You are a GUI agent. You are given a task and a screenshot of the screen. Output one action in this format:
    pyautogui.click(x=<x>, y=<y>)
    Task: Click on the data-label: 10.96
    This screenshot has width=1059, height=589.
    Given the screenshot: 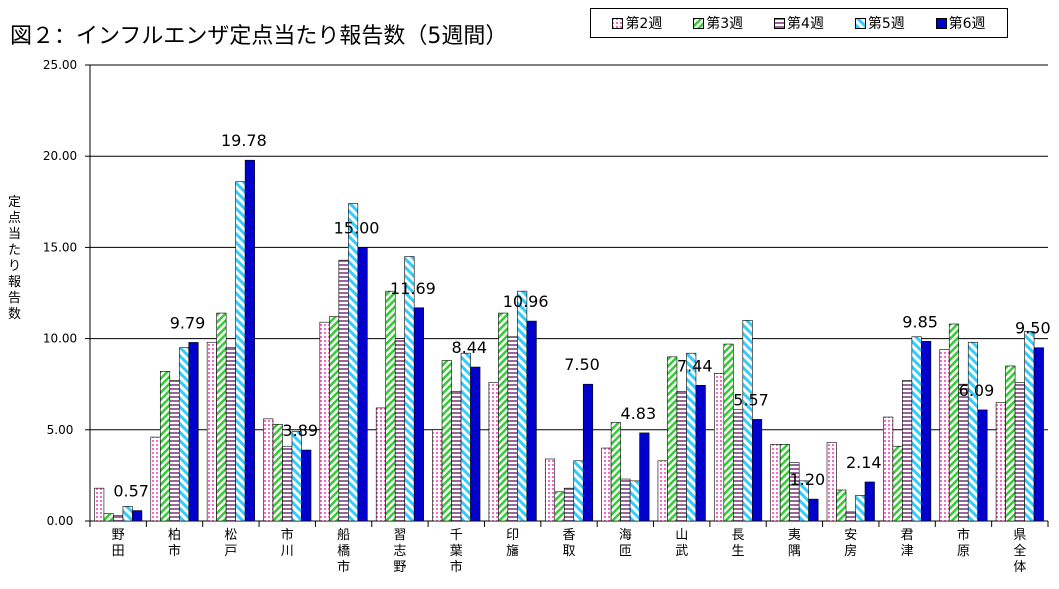 What is the action you would take?
    pyautogui.click(x=526, y=301)
    